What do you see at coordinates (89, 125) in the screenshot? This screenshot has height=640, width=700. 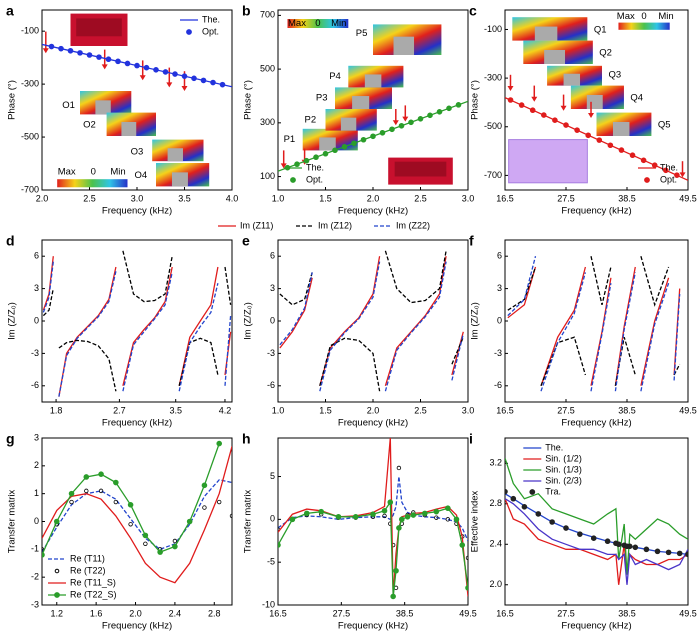 I see `annotation: O2` at bounding box center [89, 125].